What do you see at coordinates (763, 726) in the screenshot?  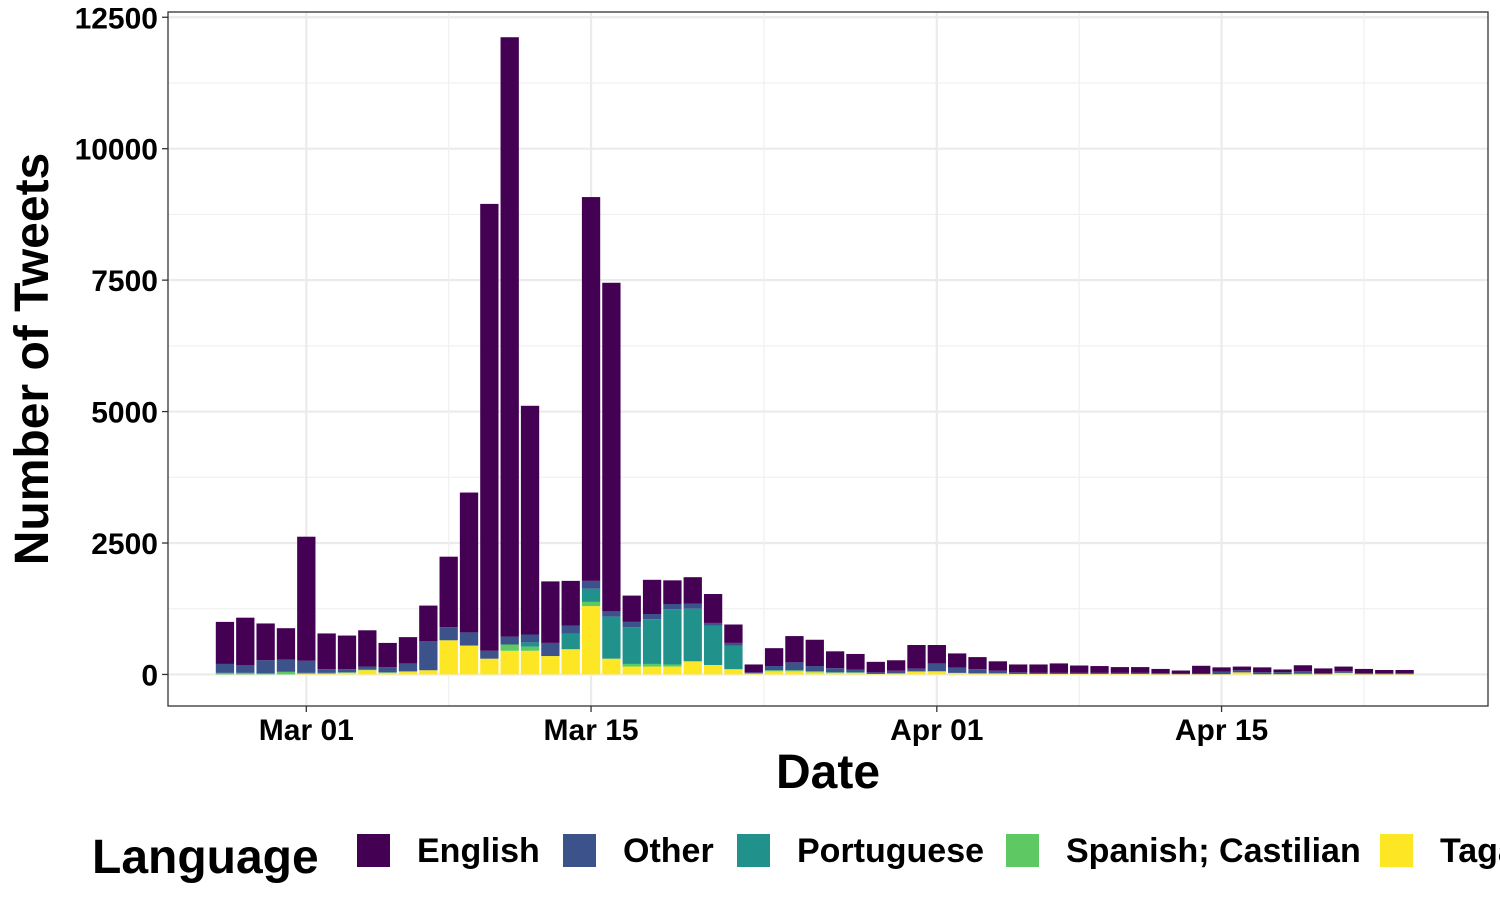 I see `x-axis-ticks: Mar 01 Mar 15 Apr 01 Apr 15` at bounding box center [763, 726].